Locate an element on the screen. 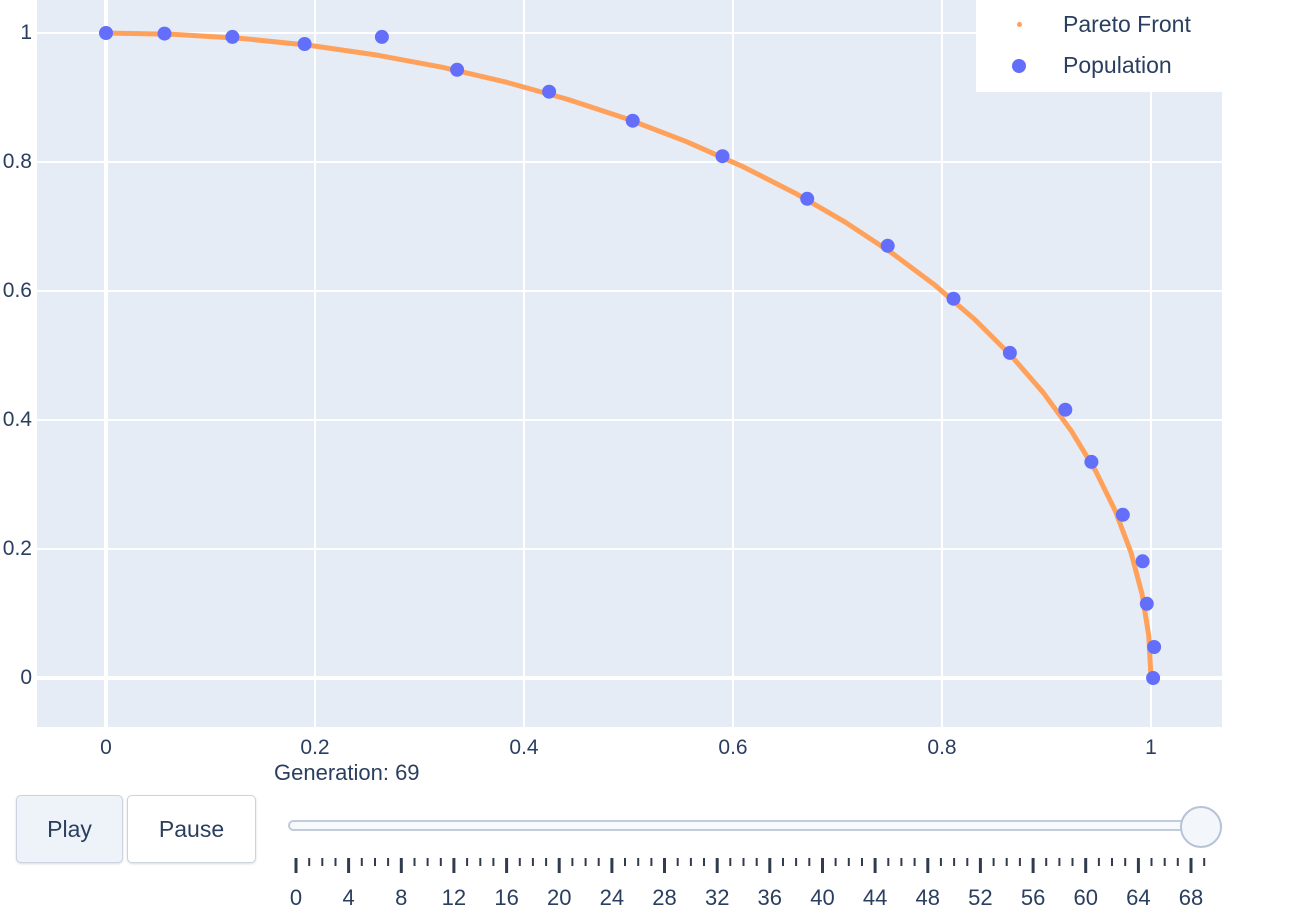 This screenshot has height=914, width=1293. pause-button: Pause is located at coordinates (191, 829).